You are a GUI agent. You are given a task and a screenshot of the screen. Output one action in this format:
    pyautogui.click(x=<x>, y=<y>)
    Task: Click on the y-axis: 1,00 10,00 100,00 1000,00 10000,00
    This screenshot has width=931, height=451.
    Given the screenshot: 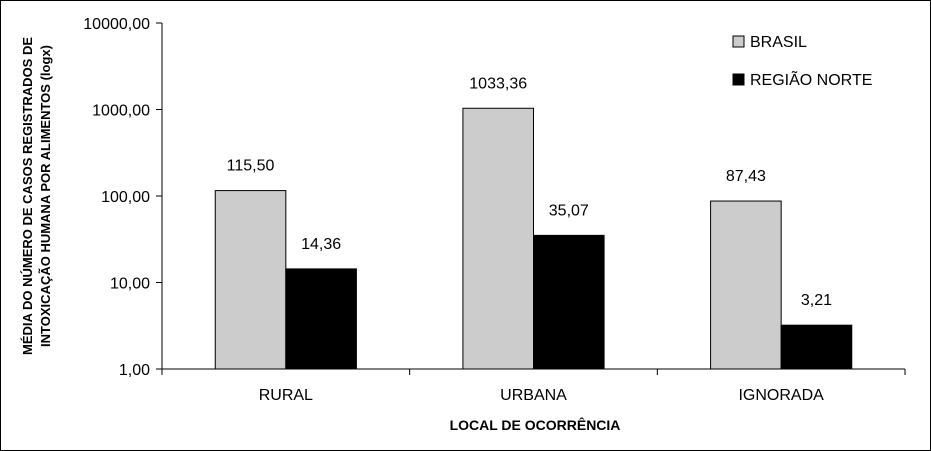 What is the action you would take?
    pyautogui.click(x=123, y=197)
    